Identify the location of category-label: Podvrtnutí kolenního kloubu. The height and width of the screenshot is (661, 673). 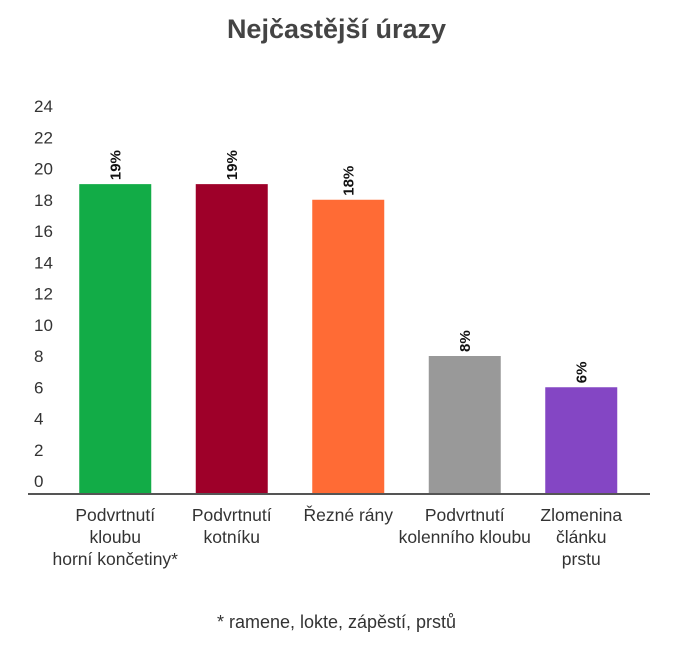
(465, 526).